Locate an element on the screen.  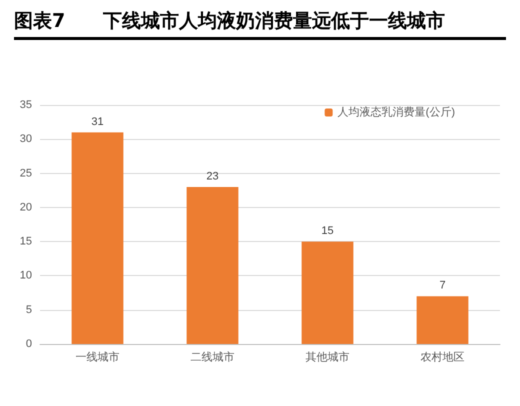
x-tick-label: 其他城市 is located at coordinates (328, 357).